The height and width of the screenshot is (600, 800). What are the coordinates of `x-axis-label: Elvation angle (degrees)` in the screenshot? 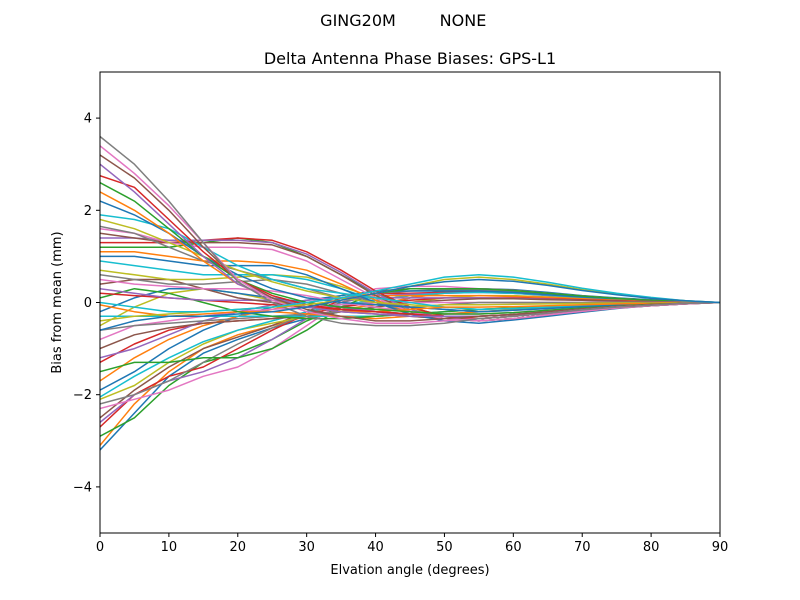 It's located at (409, 570).